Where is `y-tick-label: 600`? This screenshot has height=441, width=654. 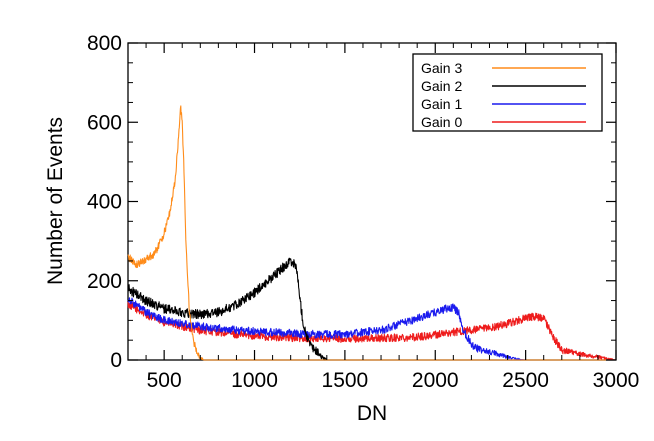
y-tick-label: 600 is located at coordinates (104, 122).